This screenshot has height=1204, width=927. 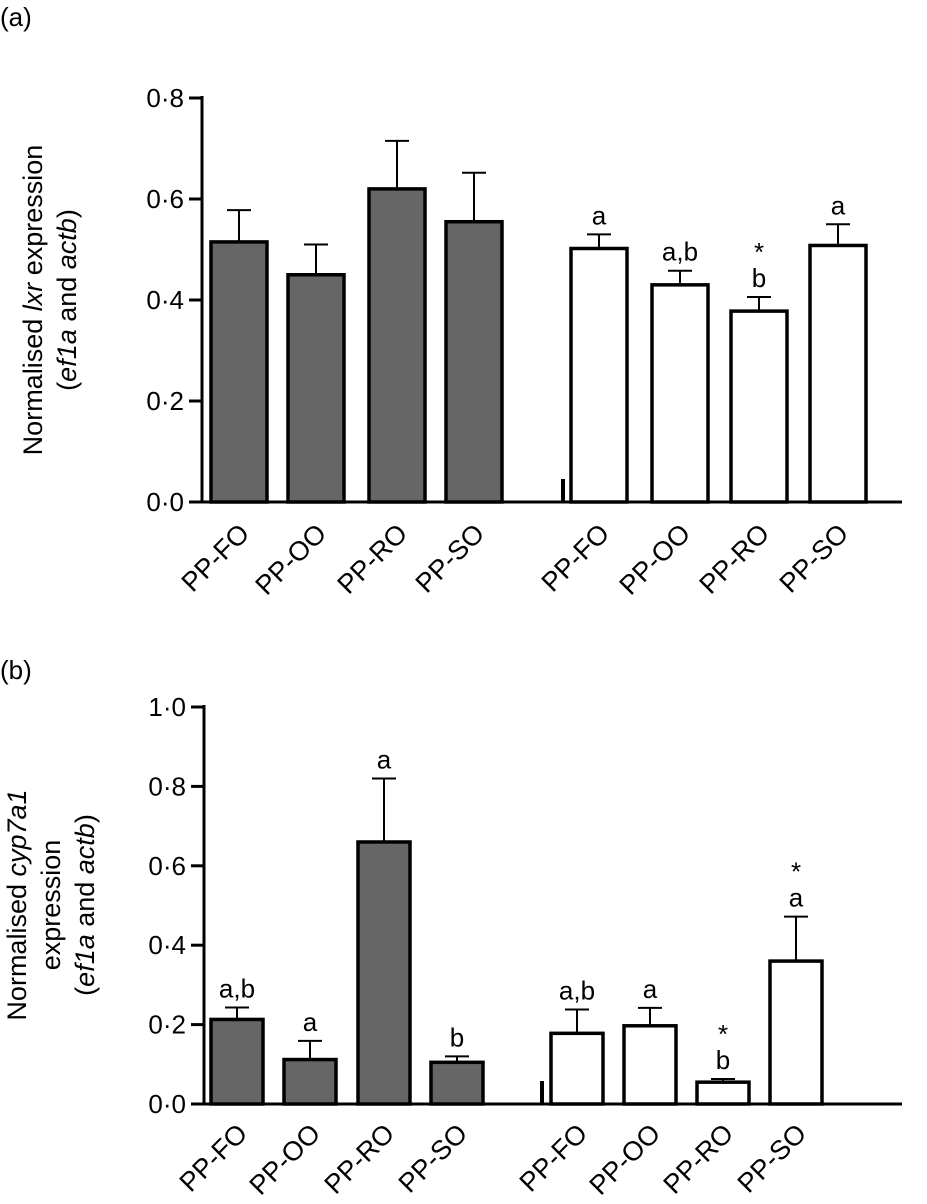 What do you see at coordinates (67, 355) in the screenshot?
I see `panel-a-ylabel-ref1: ef1a` at bounding box center [67, 355].